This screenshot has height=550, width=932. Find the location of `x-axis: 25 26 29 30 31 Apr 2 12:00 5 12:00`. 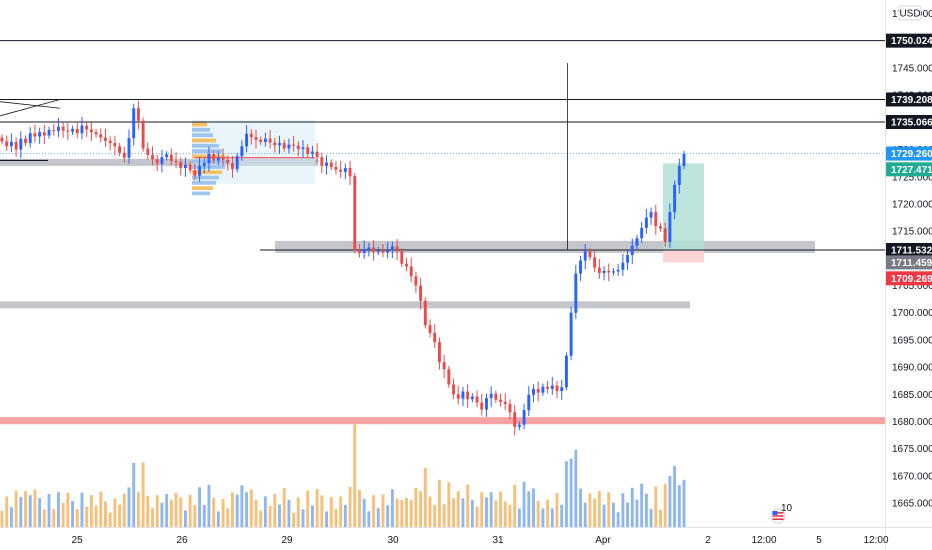

x-axis: 25 26 29 30 31 Apr 2 12:00 5 12:00 is located at coordinates (480, 540).